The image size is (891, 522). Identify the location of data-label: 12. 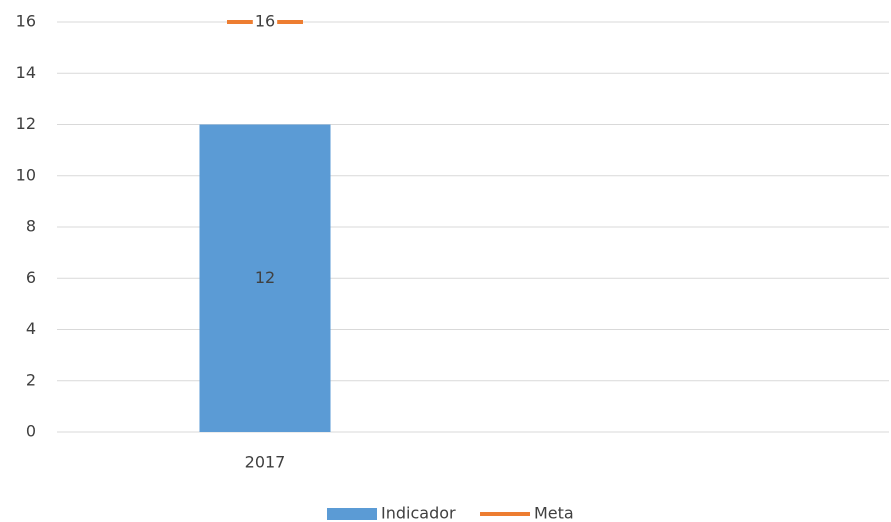
(265, 277).